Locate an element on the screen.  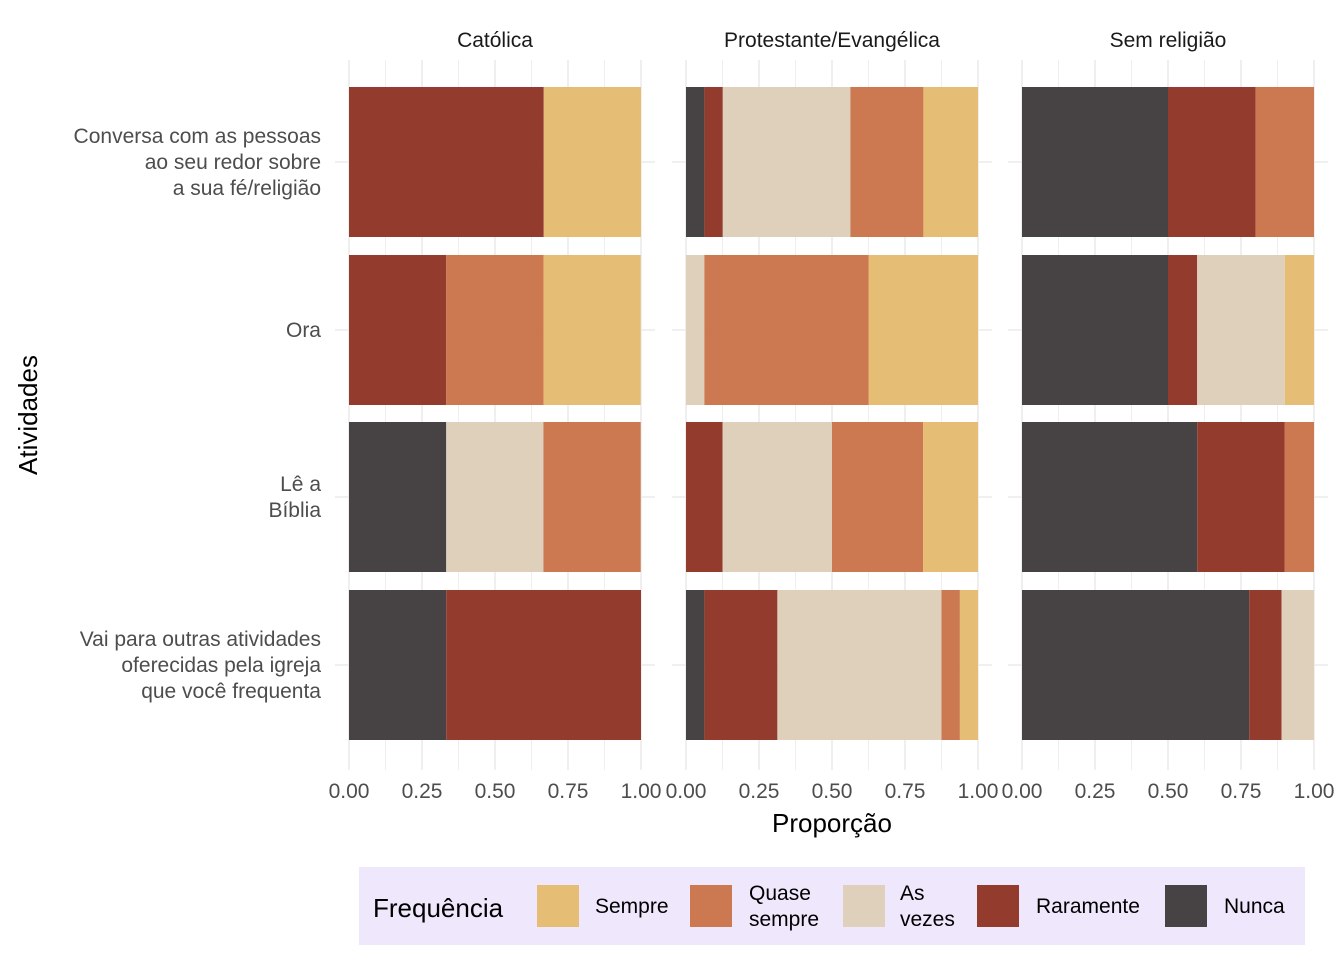
legend-background is located at coordinates (832, 906).